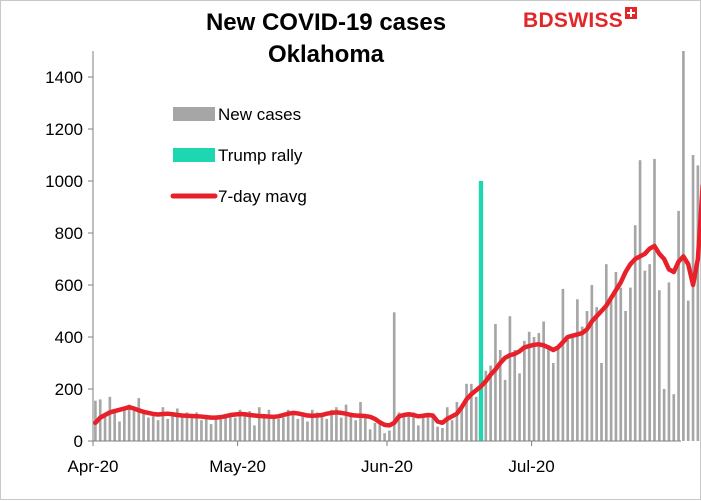 This screenshot has width=701, height=501. What do you see at coordinates (260, 155) in the screenshot?
I see `legend-label: Trump rally` at bounding box center [260, 155].